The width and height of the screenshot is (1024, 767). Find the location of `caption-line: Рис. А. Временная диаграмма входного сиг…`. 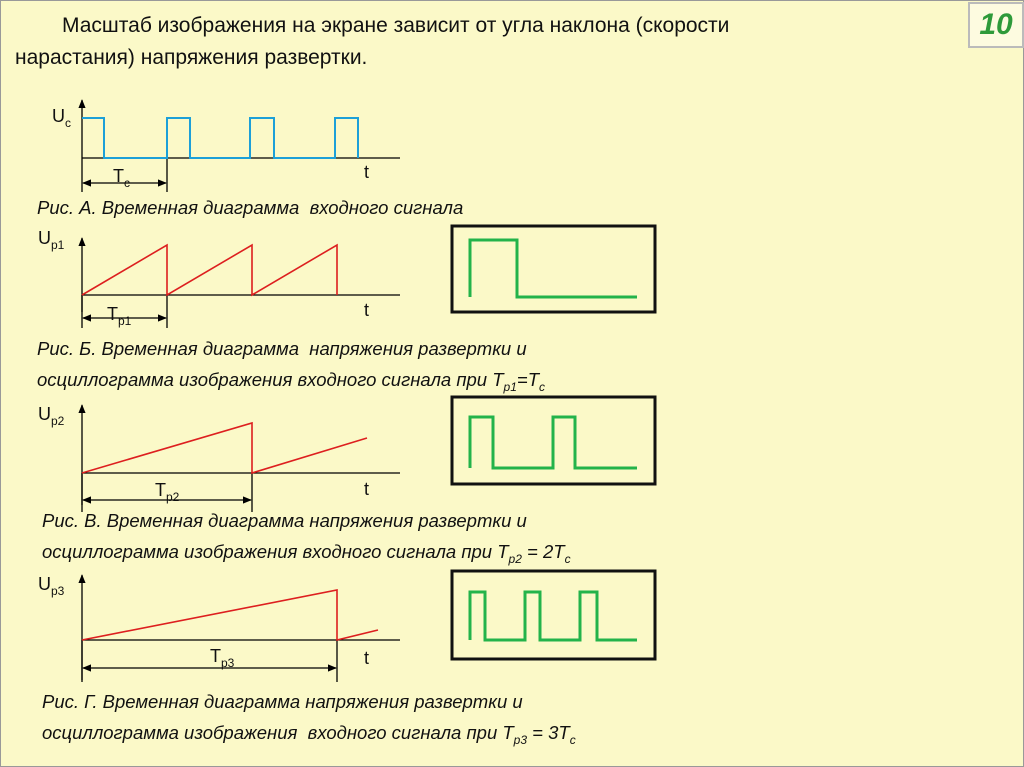

caption-line: Рис. А. Временная диаграмма входного сиг… is located at coordinates (250, 208).